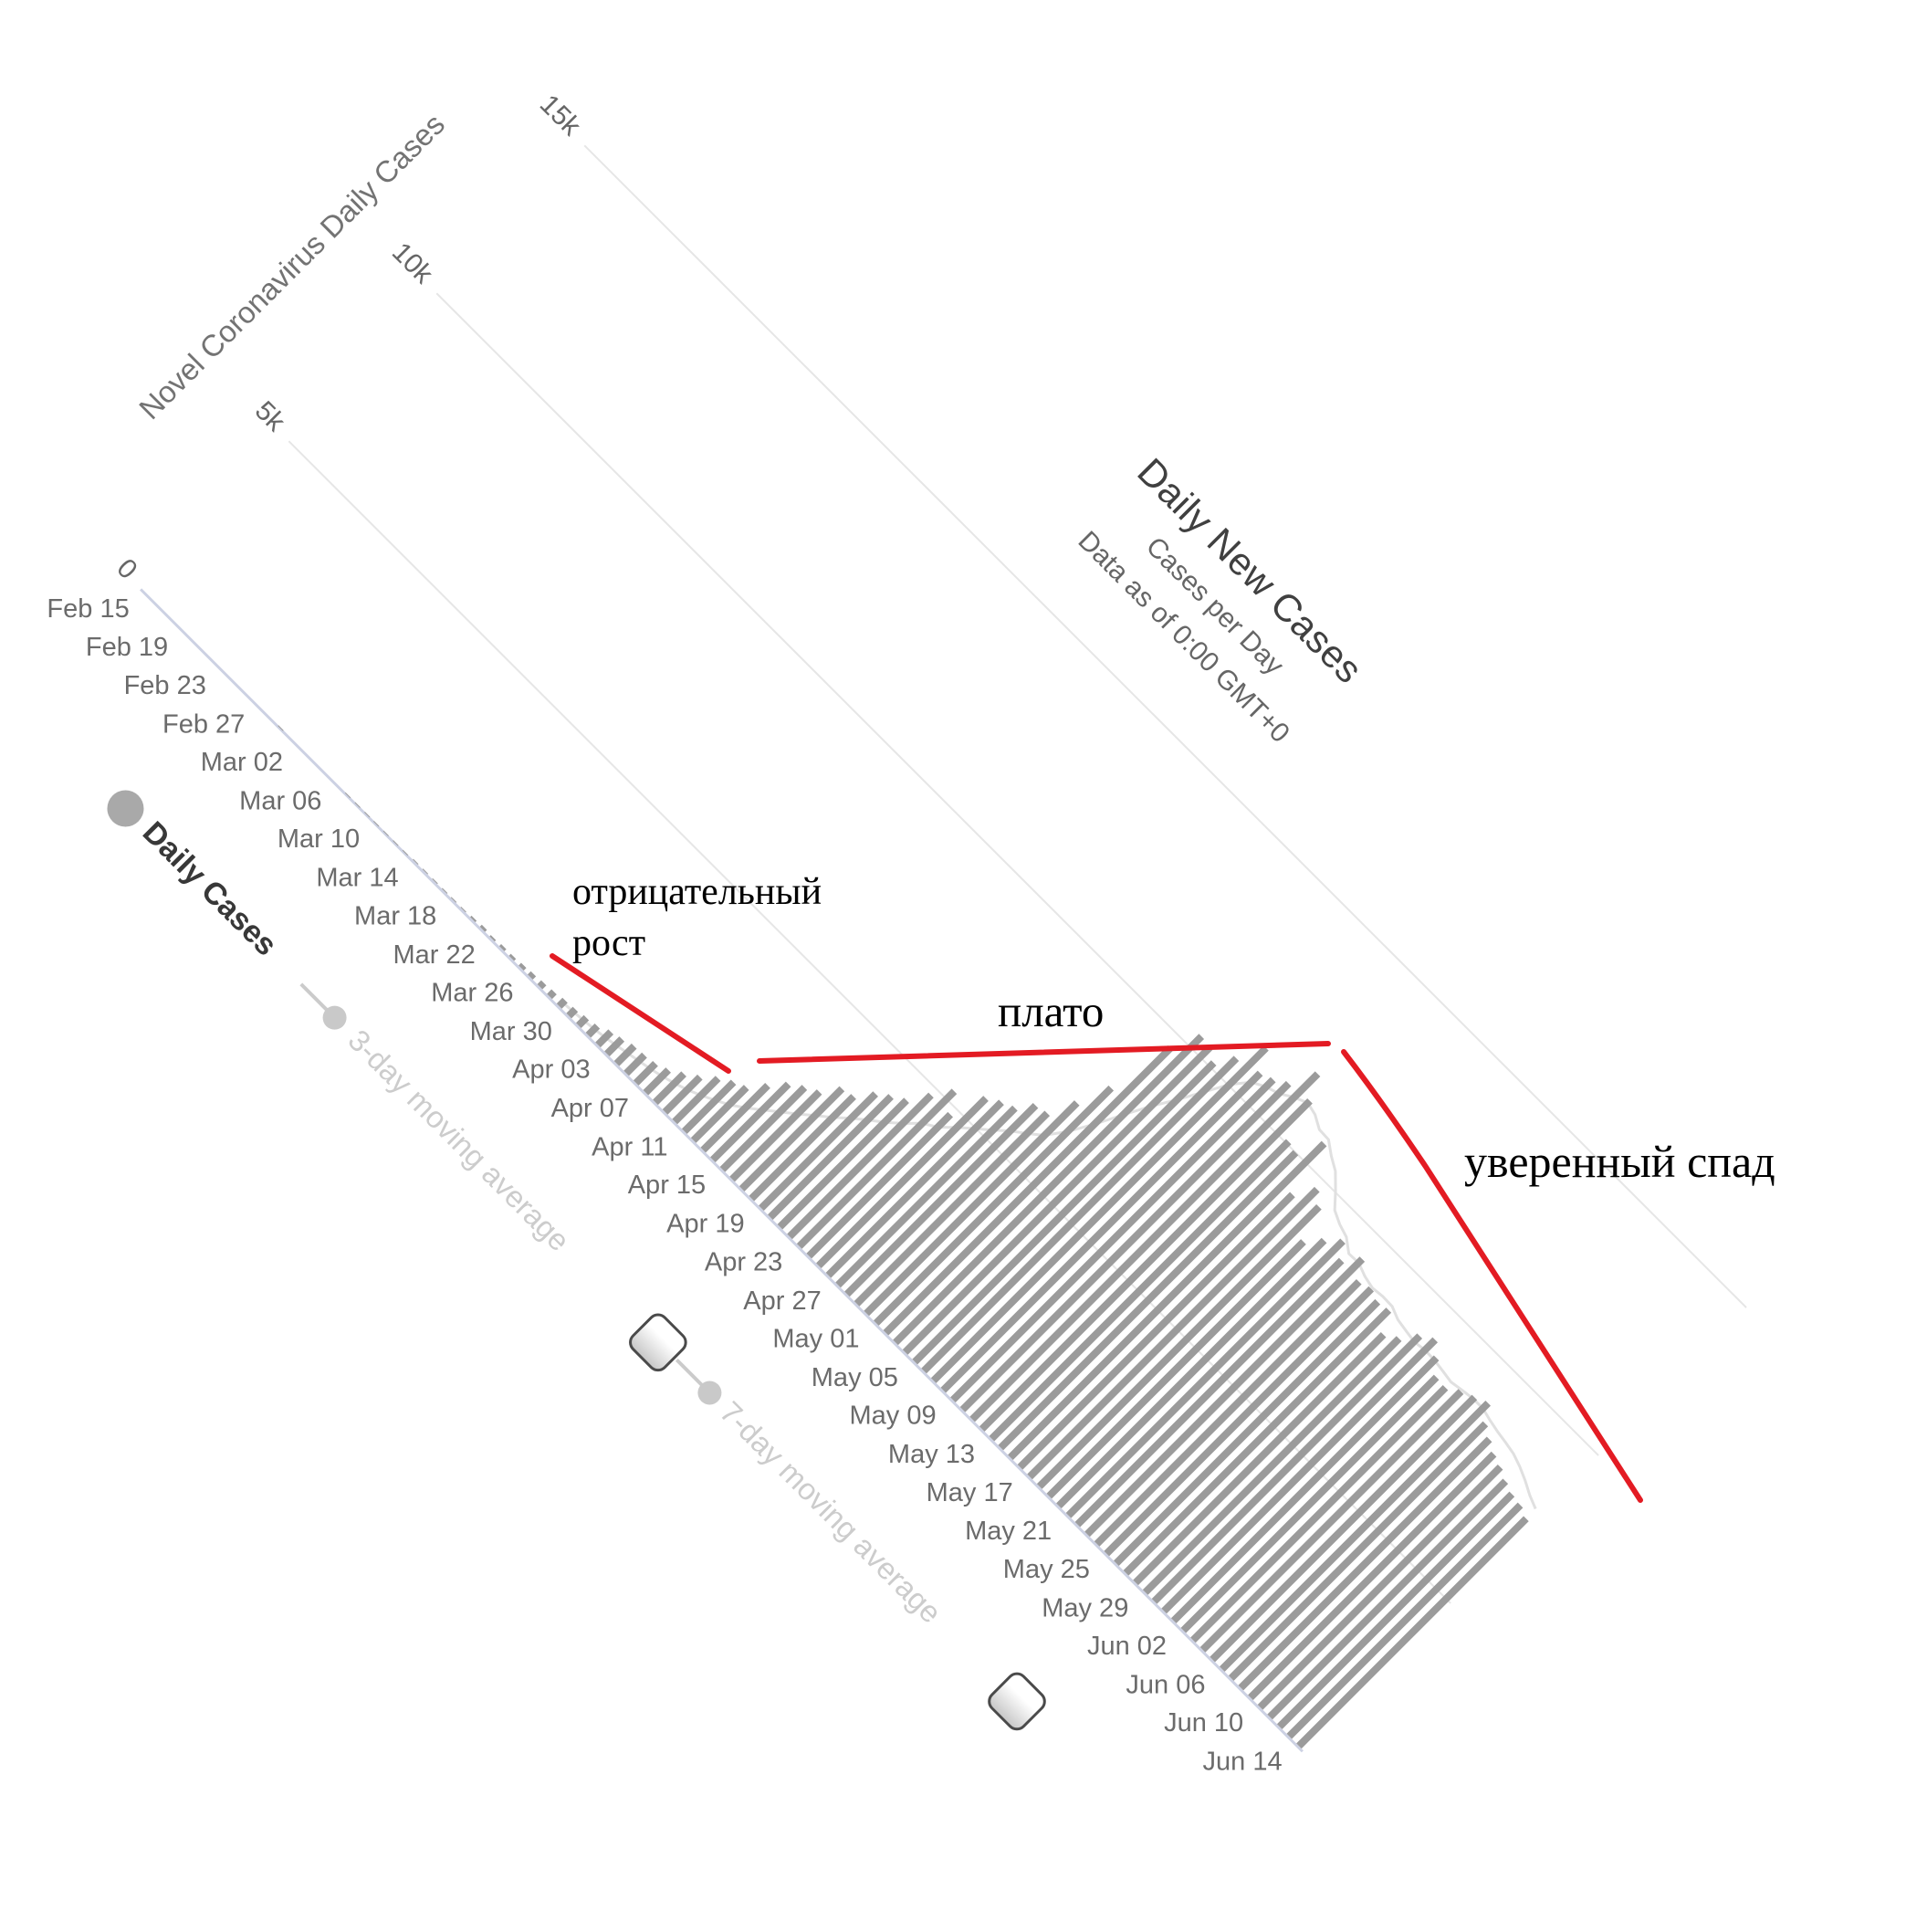 This screenshot has width=1906, height=1932. I want to click on x-tick-label: Apr 03, so click(551, 1070).